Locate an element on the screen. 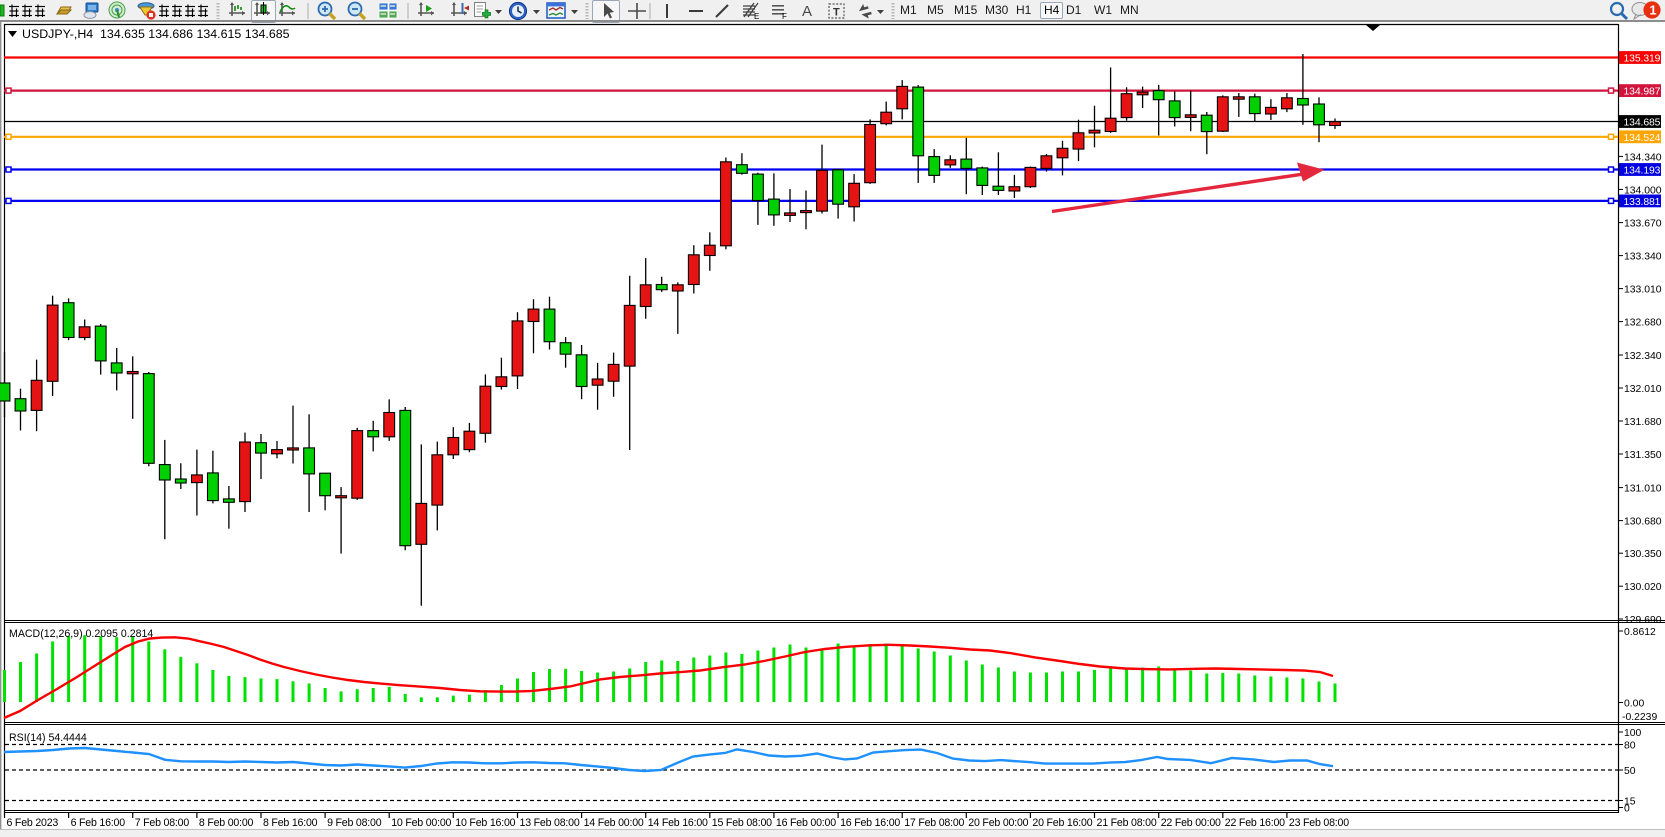 The image size is (1665, 837). svg-text: 8 Feb 16:00 is located at coordinates (290, 823).